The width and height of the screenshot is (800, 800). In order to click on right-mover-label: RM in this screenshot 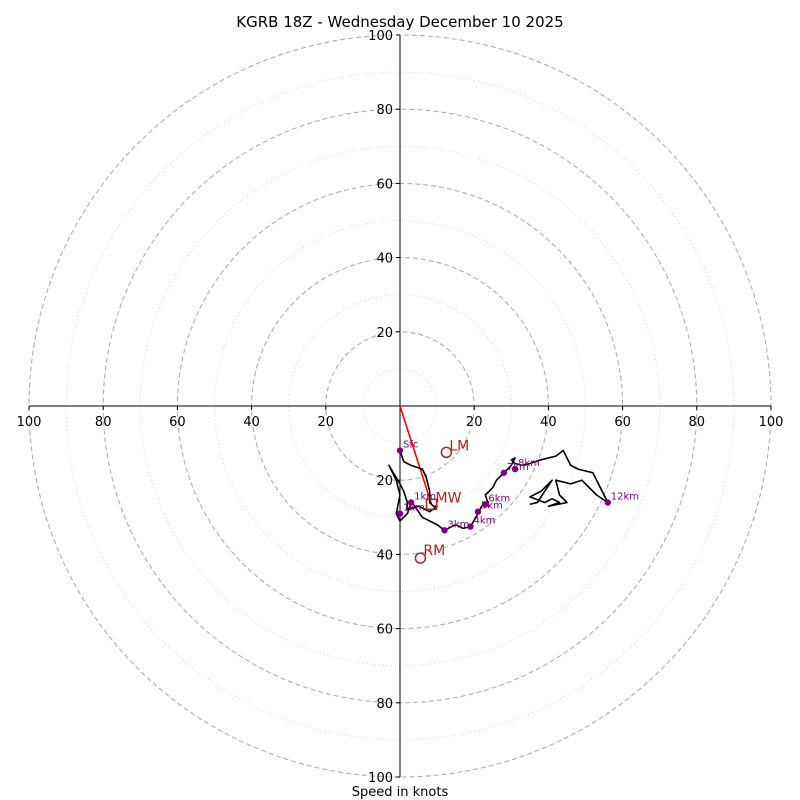, I will do `click(434, 551)`.